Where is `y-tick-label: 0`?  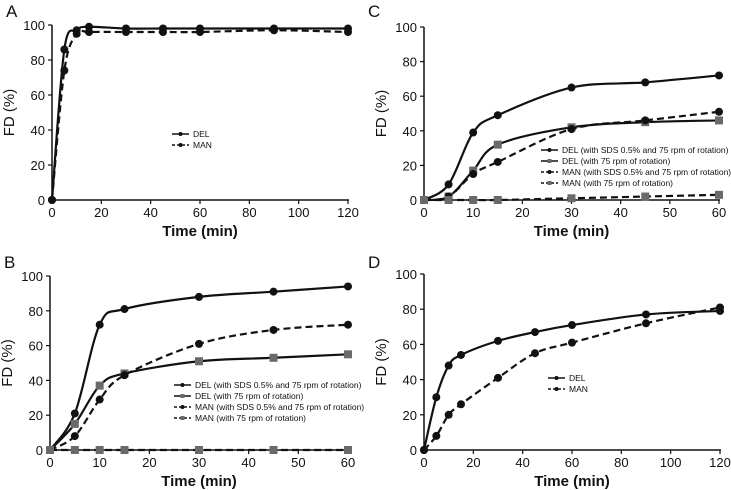
y-tick-label: 0 is located at coordinates (39, 450).